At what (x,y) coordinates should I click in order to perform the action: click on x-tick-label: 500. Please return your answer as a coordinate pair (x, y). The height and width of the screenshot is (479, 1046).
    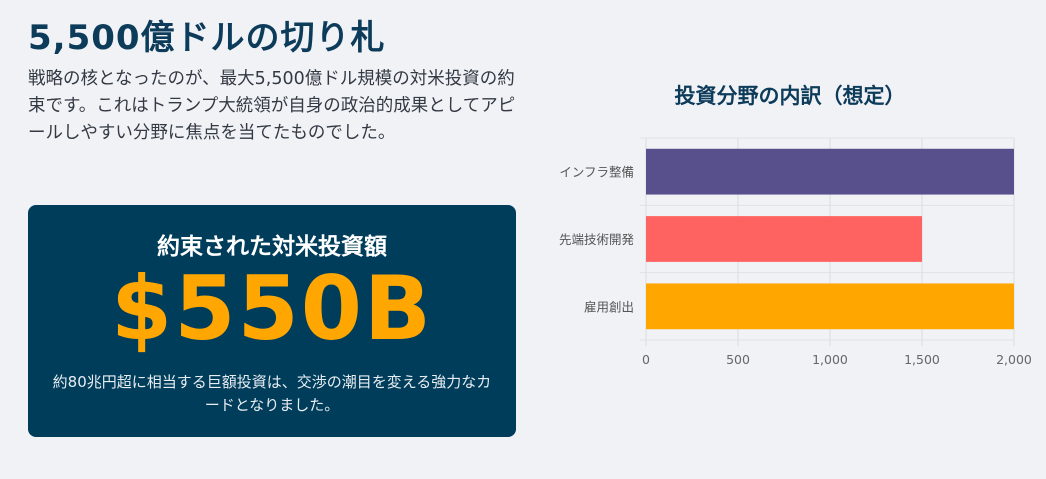
    Looking at the image, I should click on (738, 359).